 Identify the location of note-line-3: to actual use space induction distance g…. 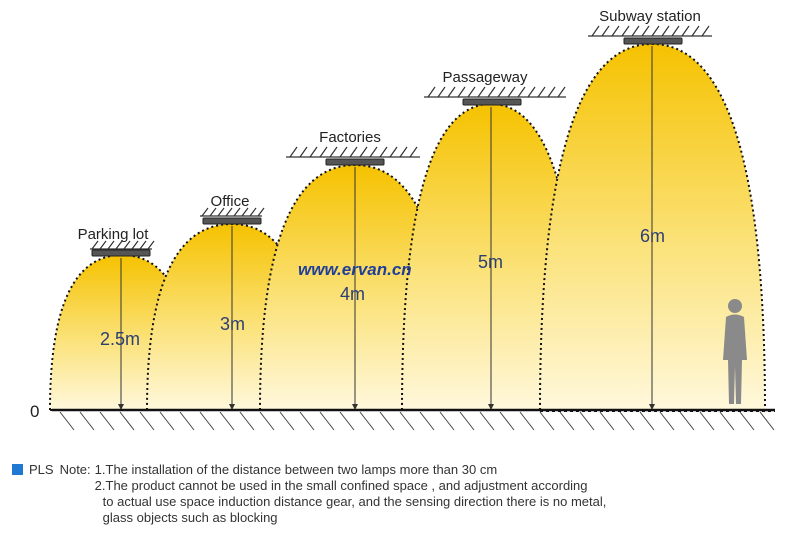
(354, 501).